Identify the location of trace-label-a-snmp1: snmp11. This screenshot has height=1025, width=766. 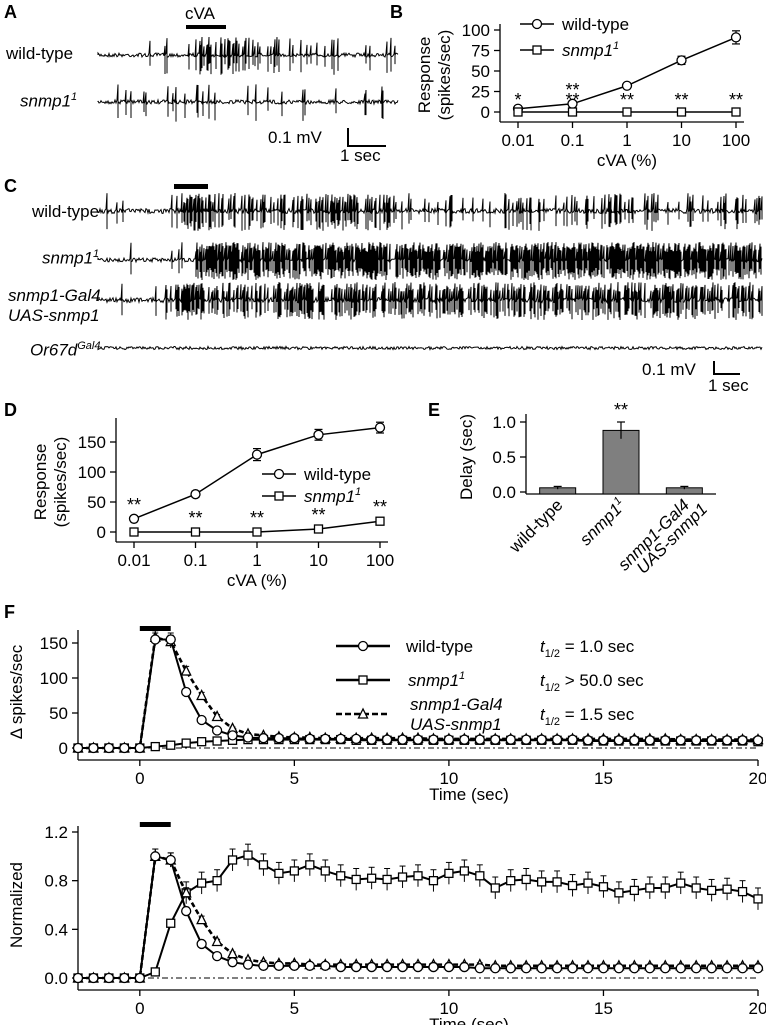
(49, 101).